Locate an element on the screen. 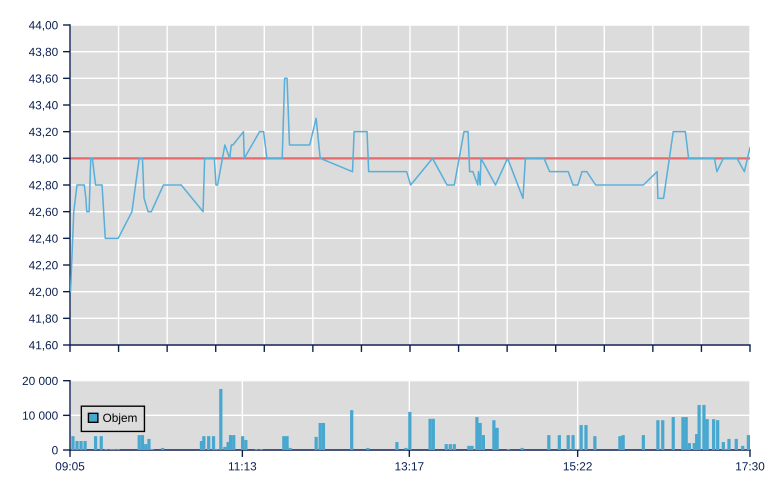 The height and width of the screenshot is (490, 780). y-tick-label: 42,40 is located at coordinates (43, 239).